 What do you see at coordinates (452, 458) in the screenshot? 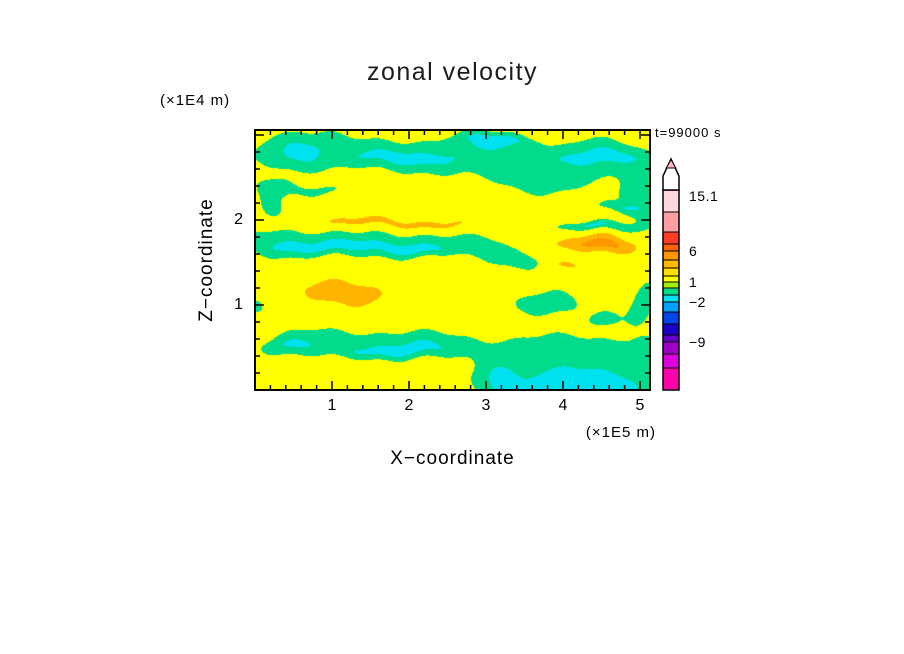
I see `x-axis-label: X−coordinate` at bounding box center [452, 458].